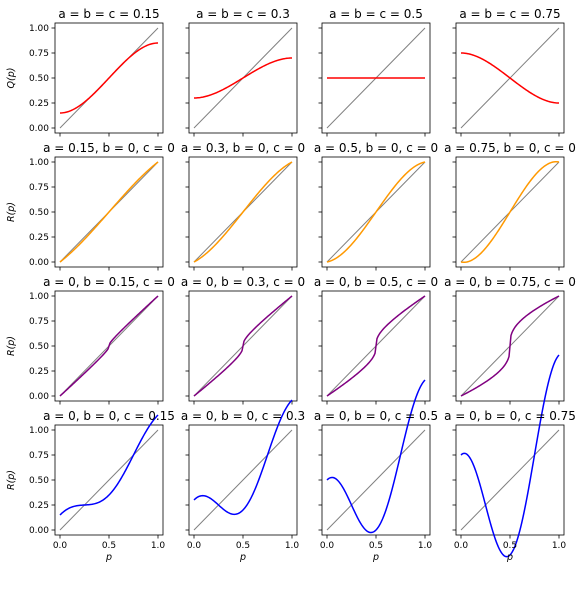 Image resolution: width=581 pixels, height=601 pixels. Describe the element at coordinates (510, 148) in the screenshot. I see `subplot-title: a = 0.75, b = 0, c = 0` at that location.